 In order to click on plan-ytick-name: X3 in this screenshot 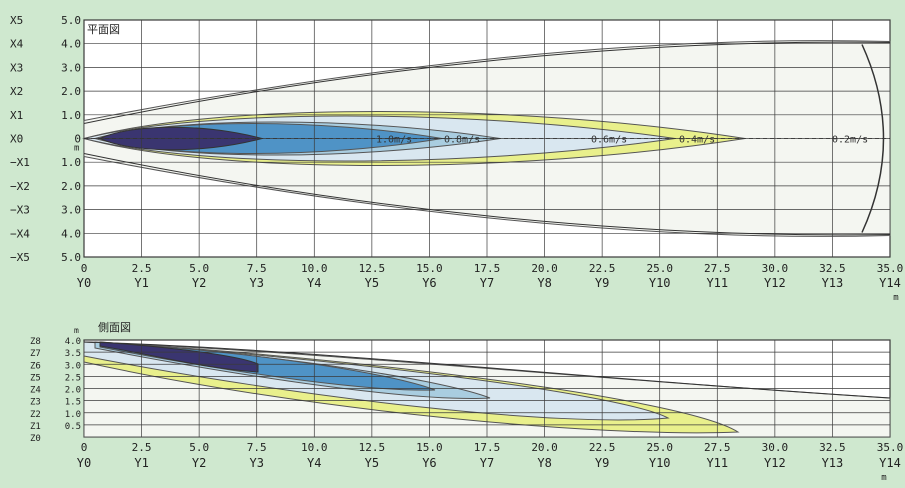, I will do `click(16, 67)`.